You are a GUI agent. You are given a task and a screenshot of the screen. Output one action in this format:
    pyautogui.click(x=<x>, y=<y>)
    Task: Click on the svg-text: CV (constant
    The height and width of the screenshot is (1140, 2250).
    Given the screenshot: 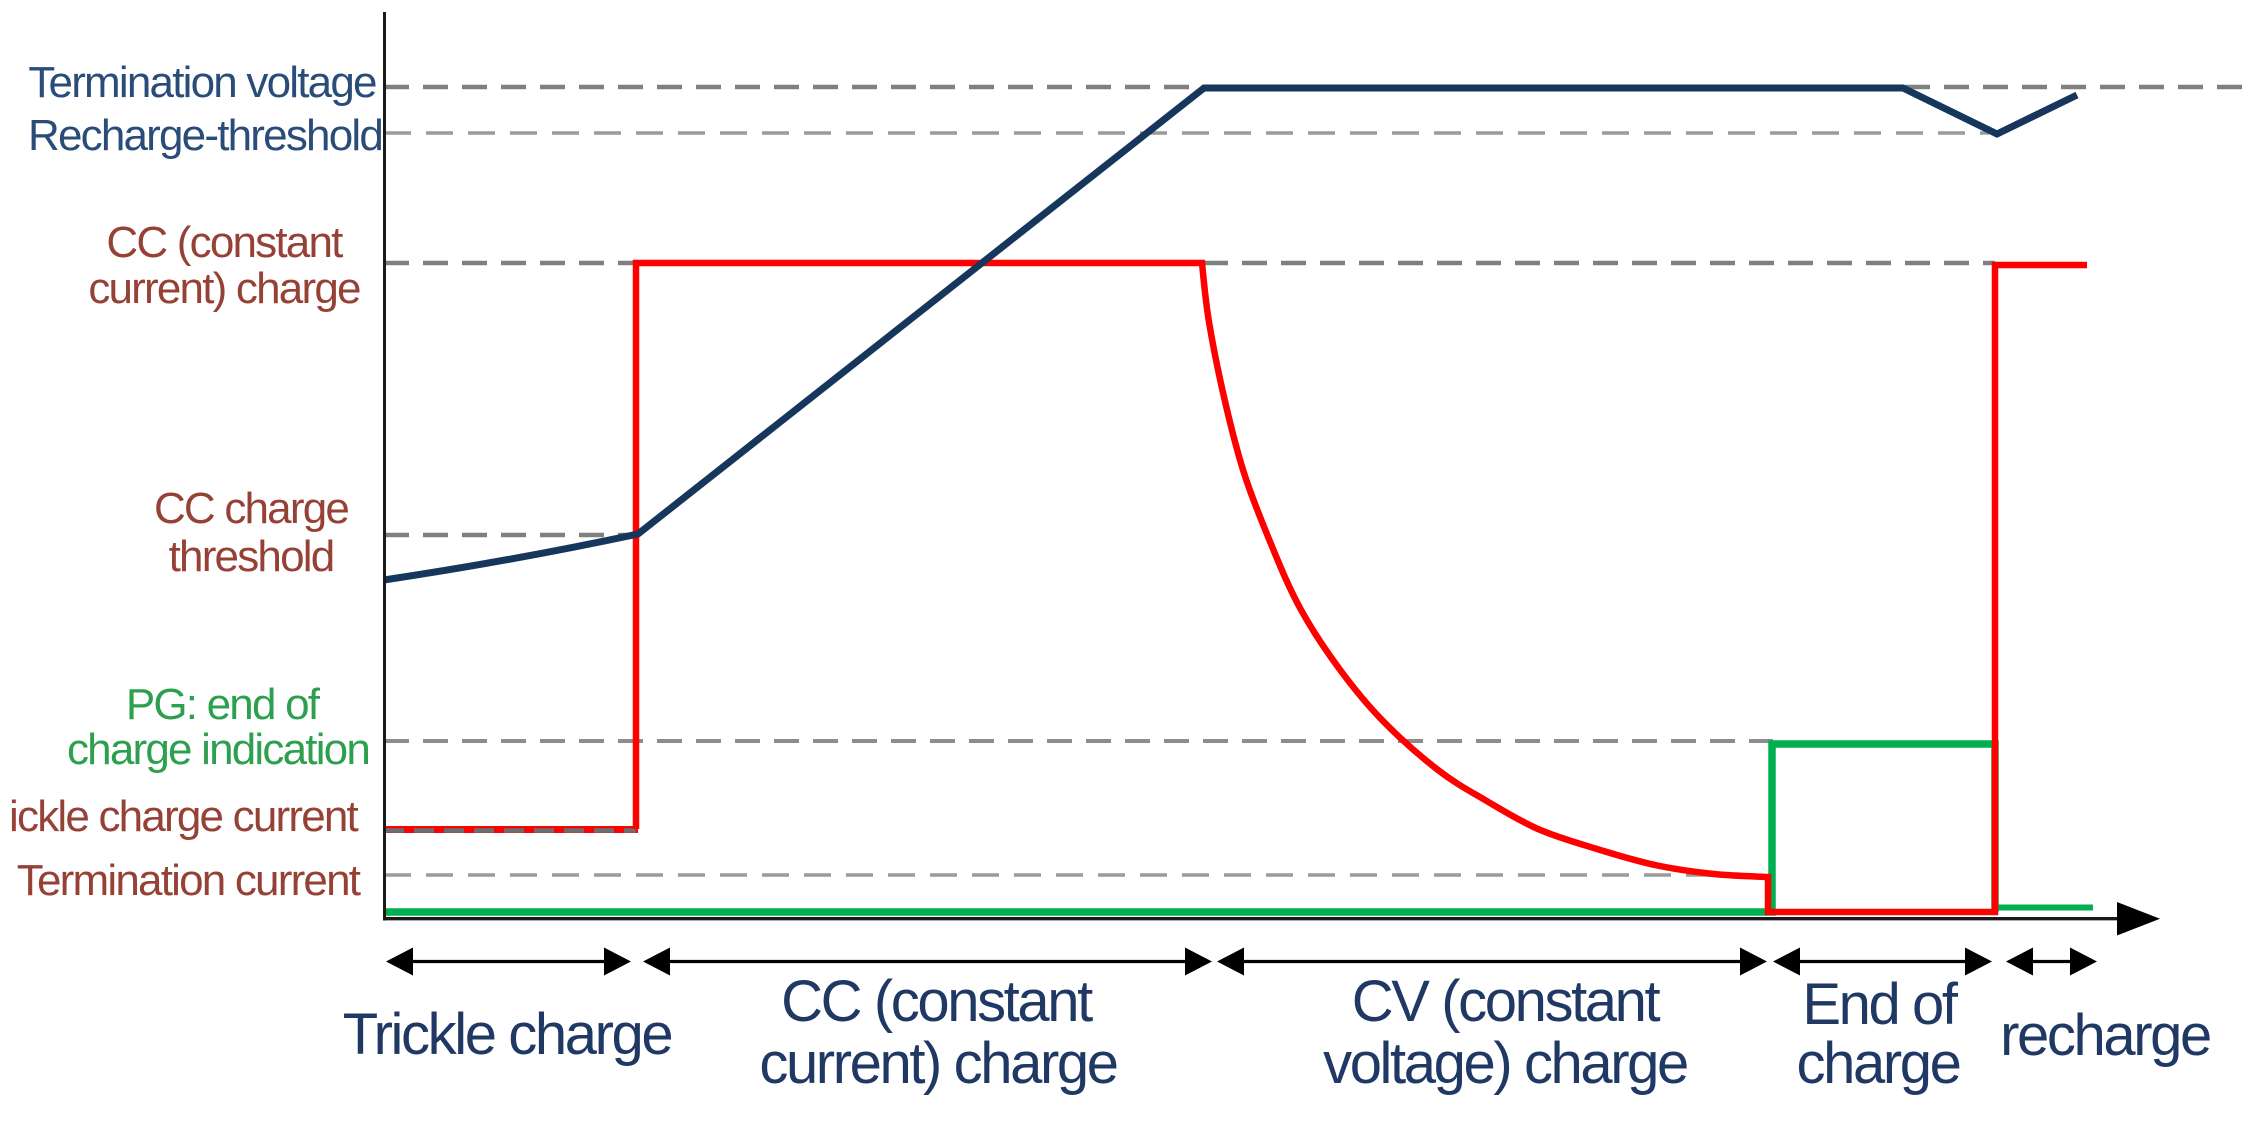 What is the action you would take?
    pyautogui.click(x=1506, y=1001)
    